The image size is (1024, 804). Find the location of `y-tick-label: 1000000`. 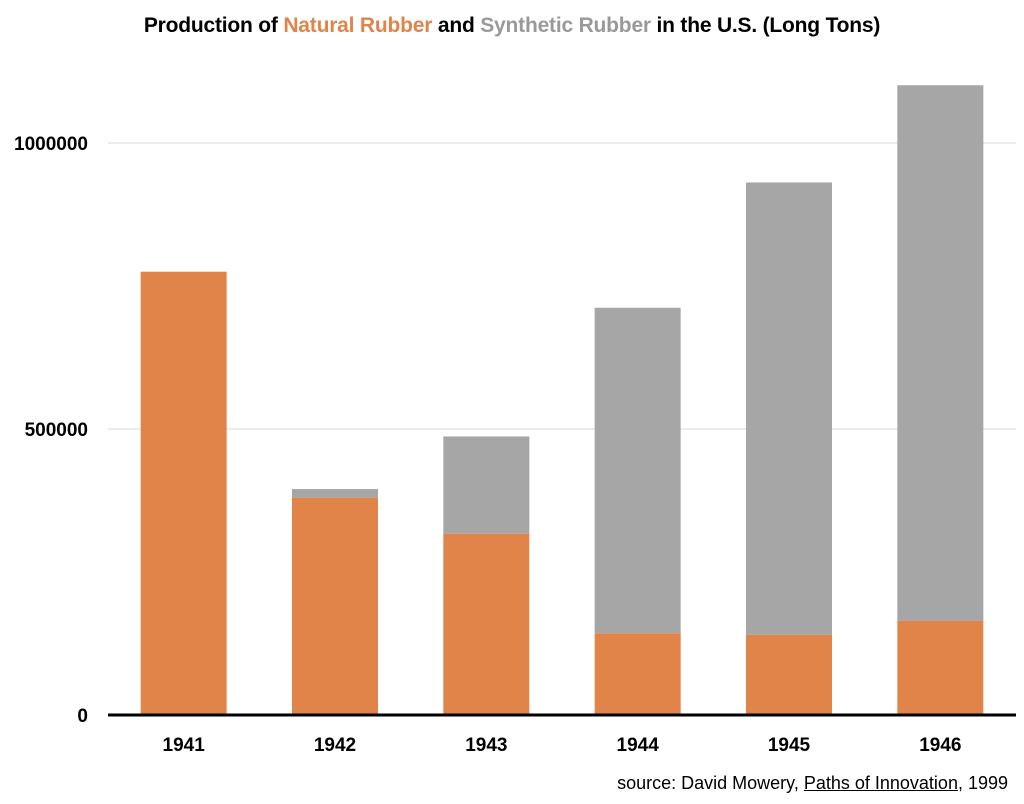

y-tick-label: 1000000 is located at coordinates (51, 144).